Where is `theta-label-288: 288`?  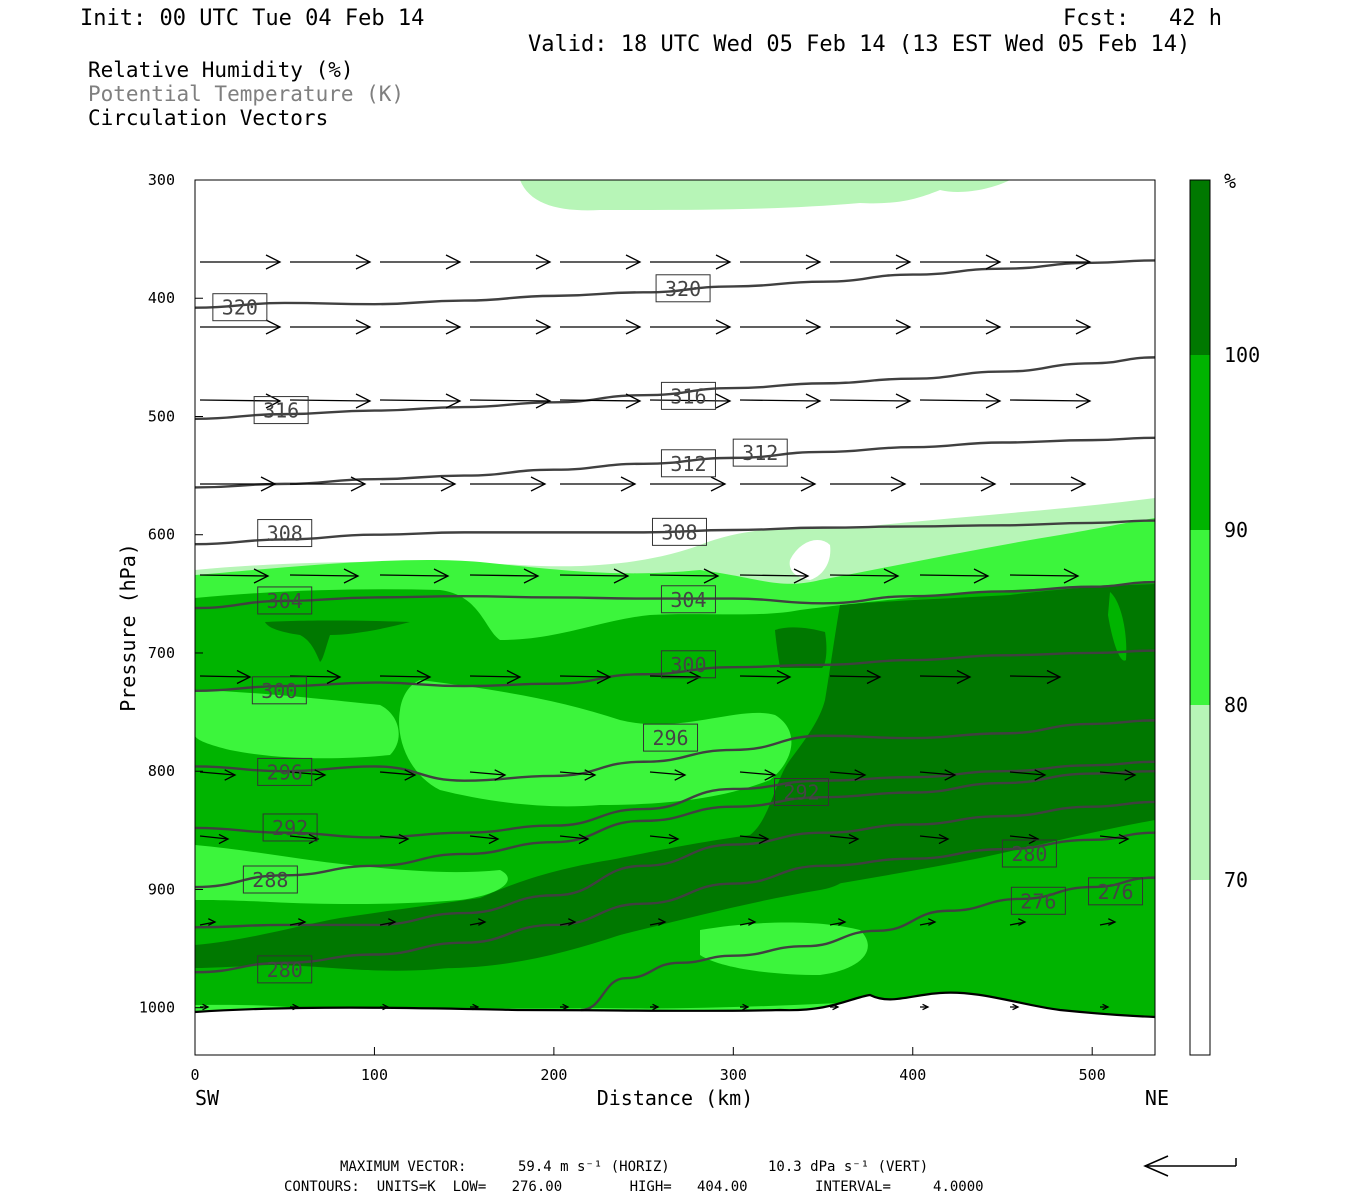
theta-label-288: 288 is located at coordinates (270, 880).